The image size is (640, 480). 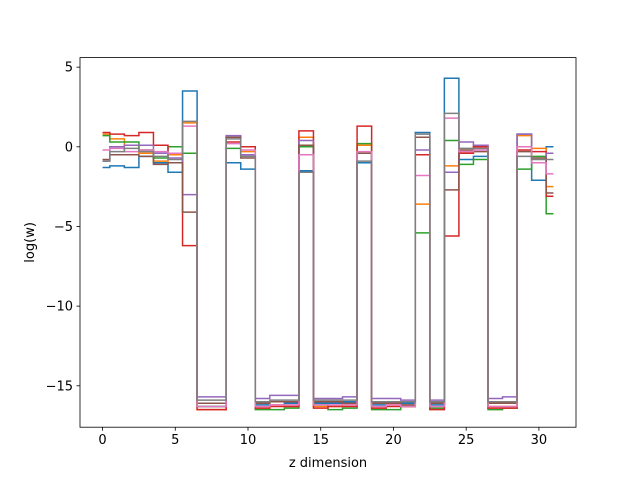 I want to click on y-axis-label: log(w), so click(x=30, y=242).